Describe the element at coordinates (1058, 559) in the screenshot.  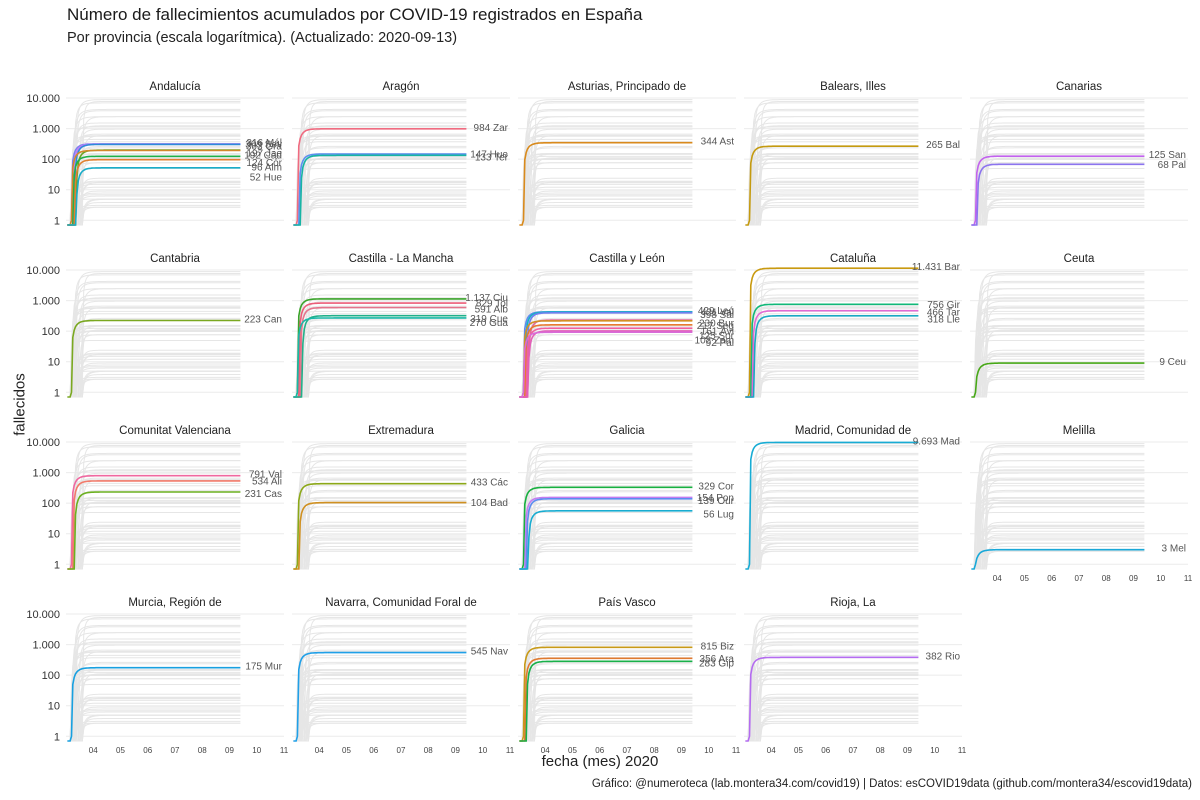
I see `series-line-mel` at that location.